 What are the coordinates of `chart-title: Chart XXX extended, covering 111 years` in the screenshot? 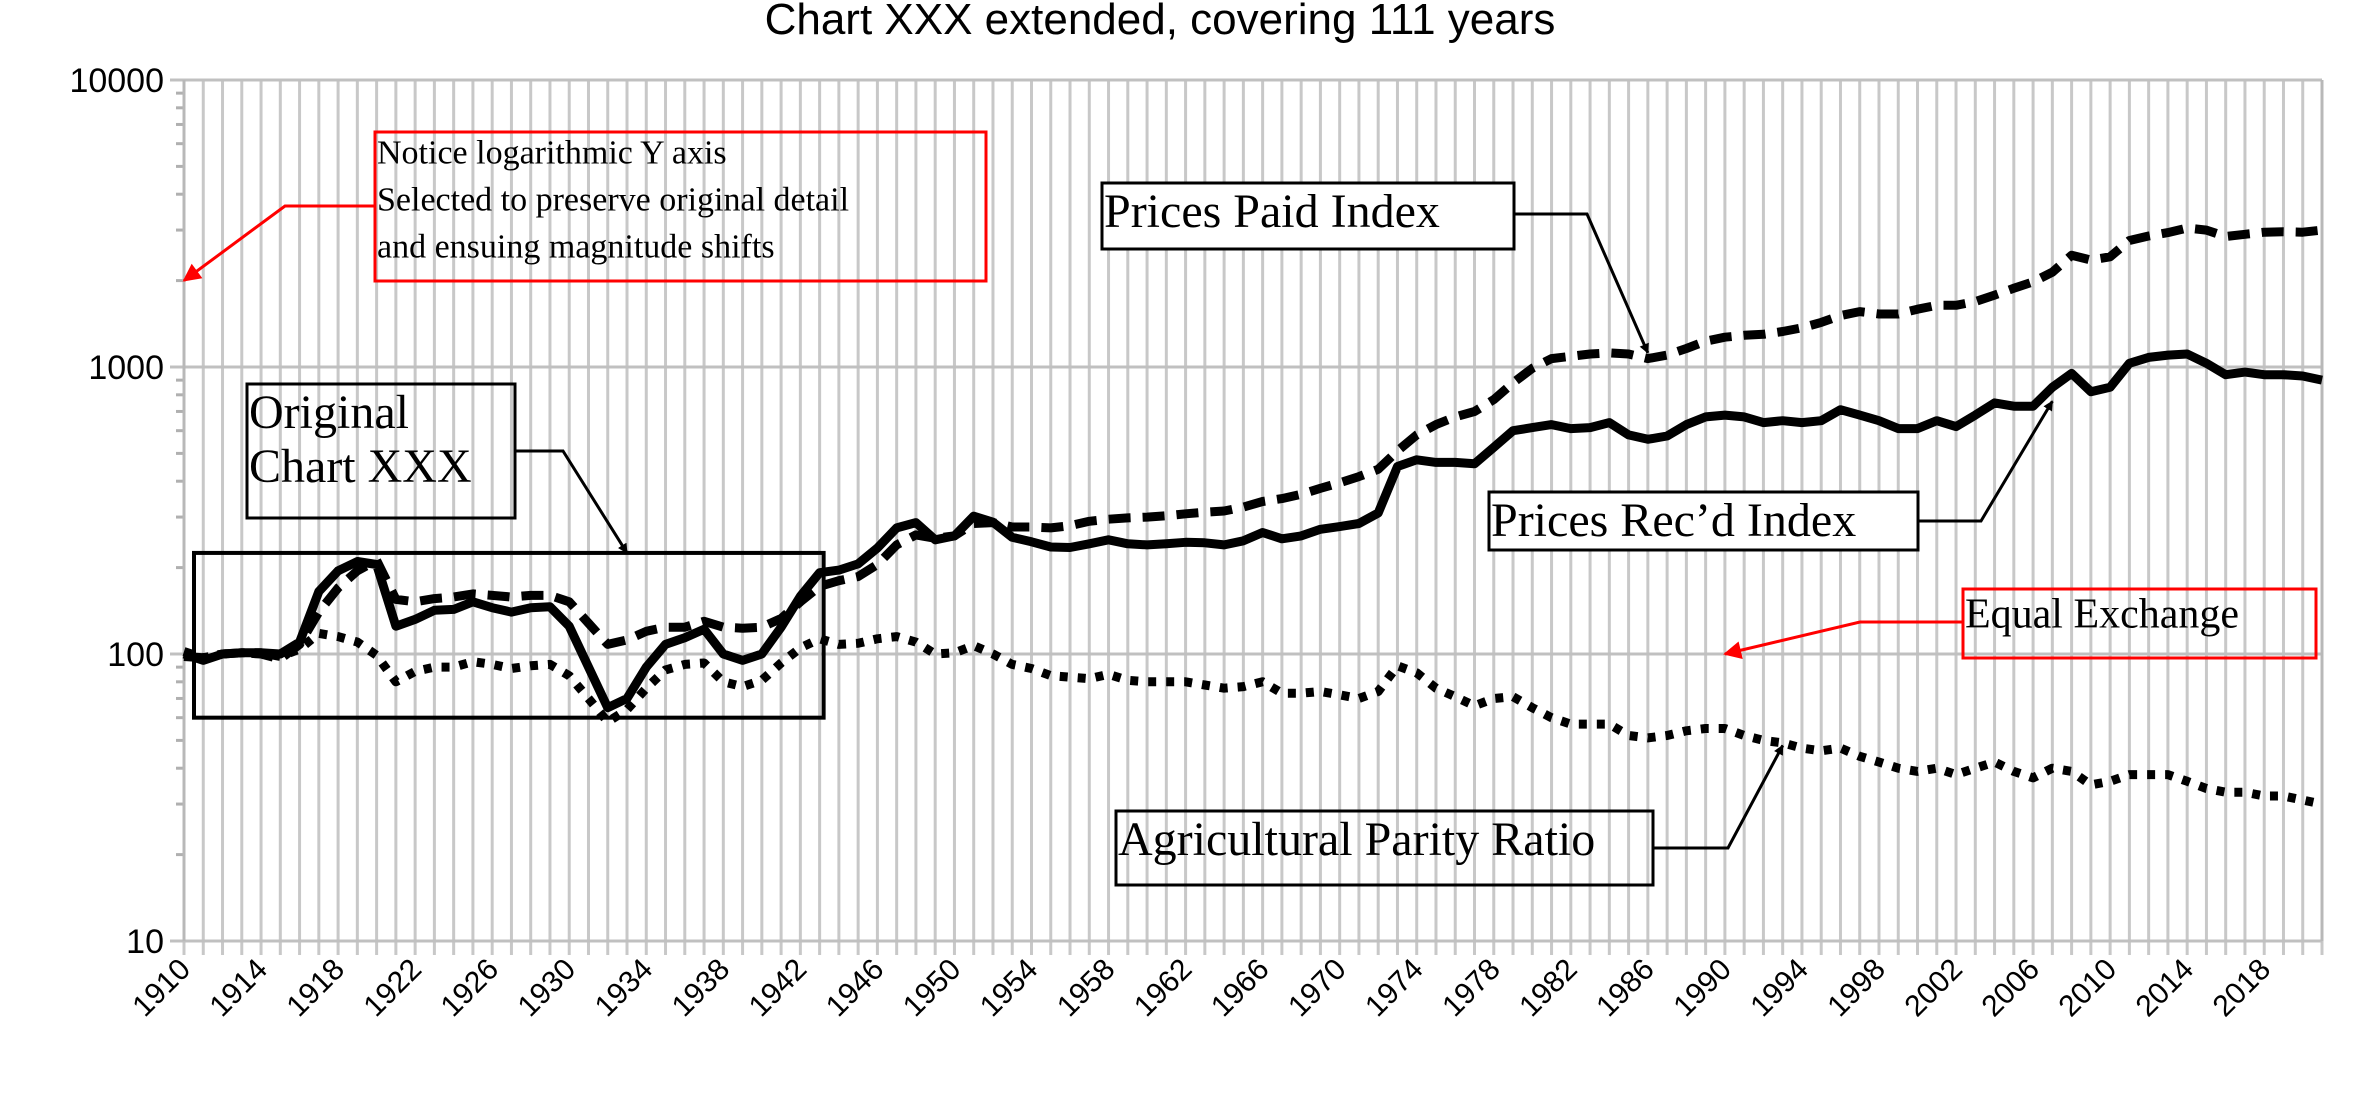 It's located at (1160, 22).